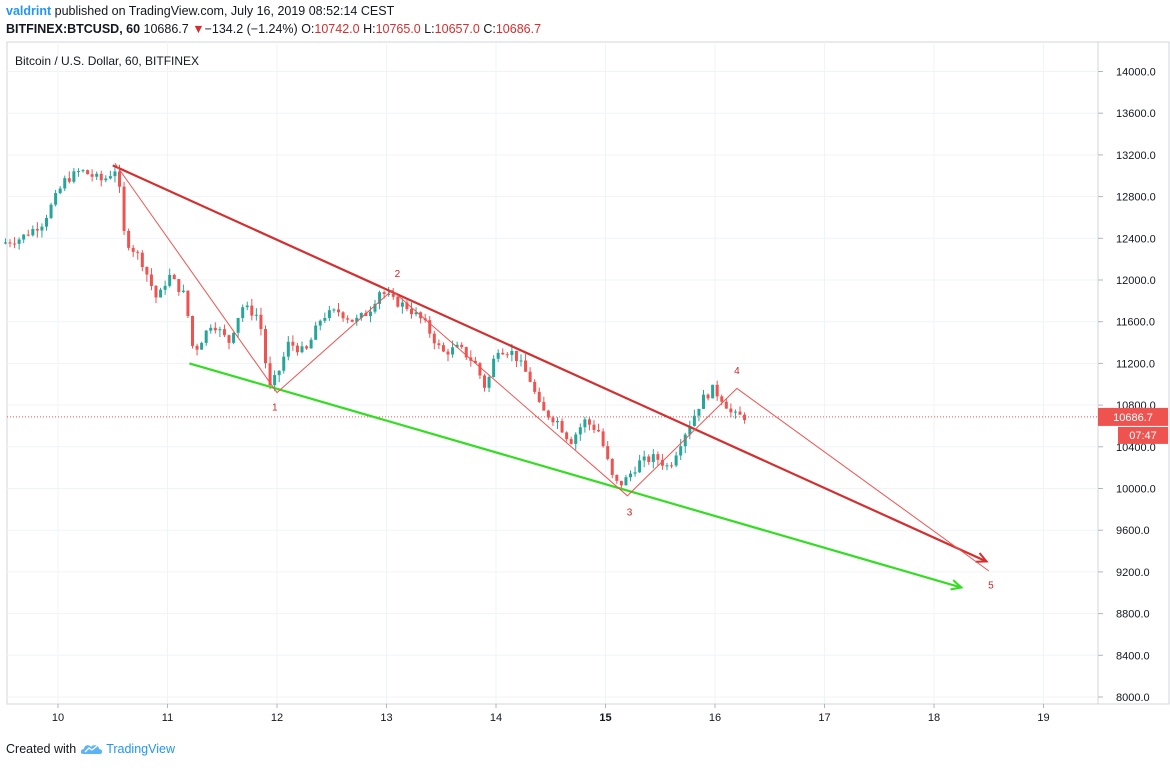 The image size is (1170, 768). What do you see at coordinates (1136, 114) in the screenshot?
I see `y-tick-label: 13600.0` at bounding box center [1136, 114].